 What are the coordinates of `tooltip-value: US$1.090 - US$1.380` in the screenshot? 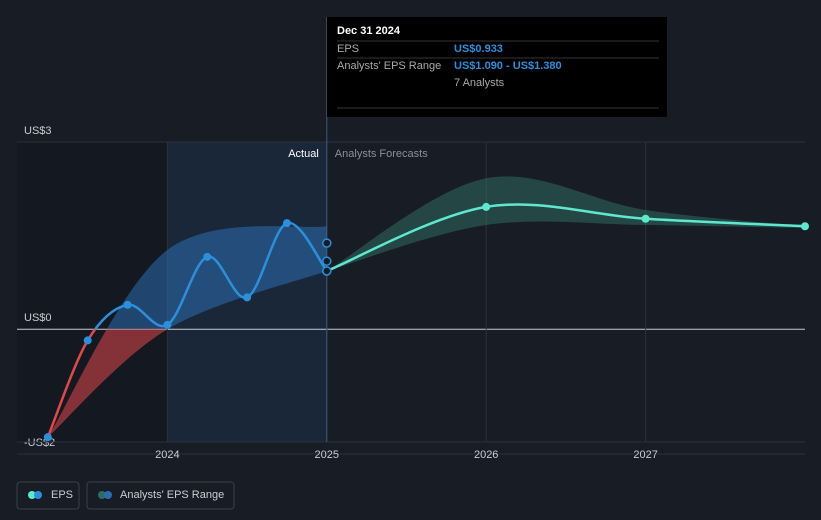 It's located at (508, 66).